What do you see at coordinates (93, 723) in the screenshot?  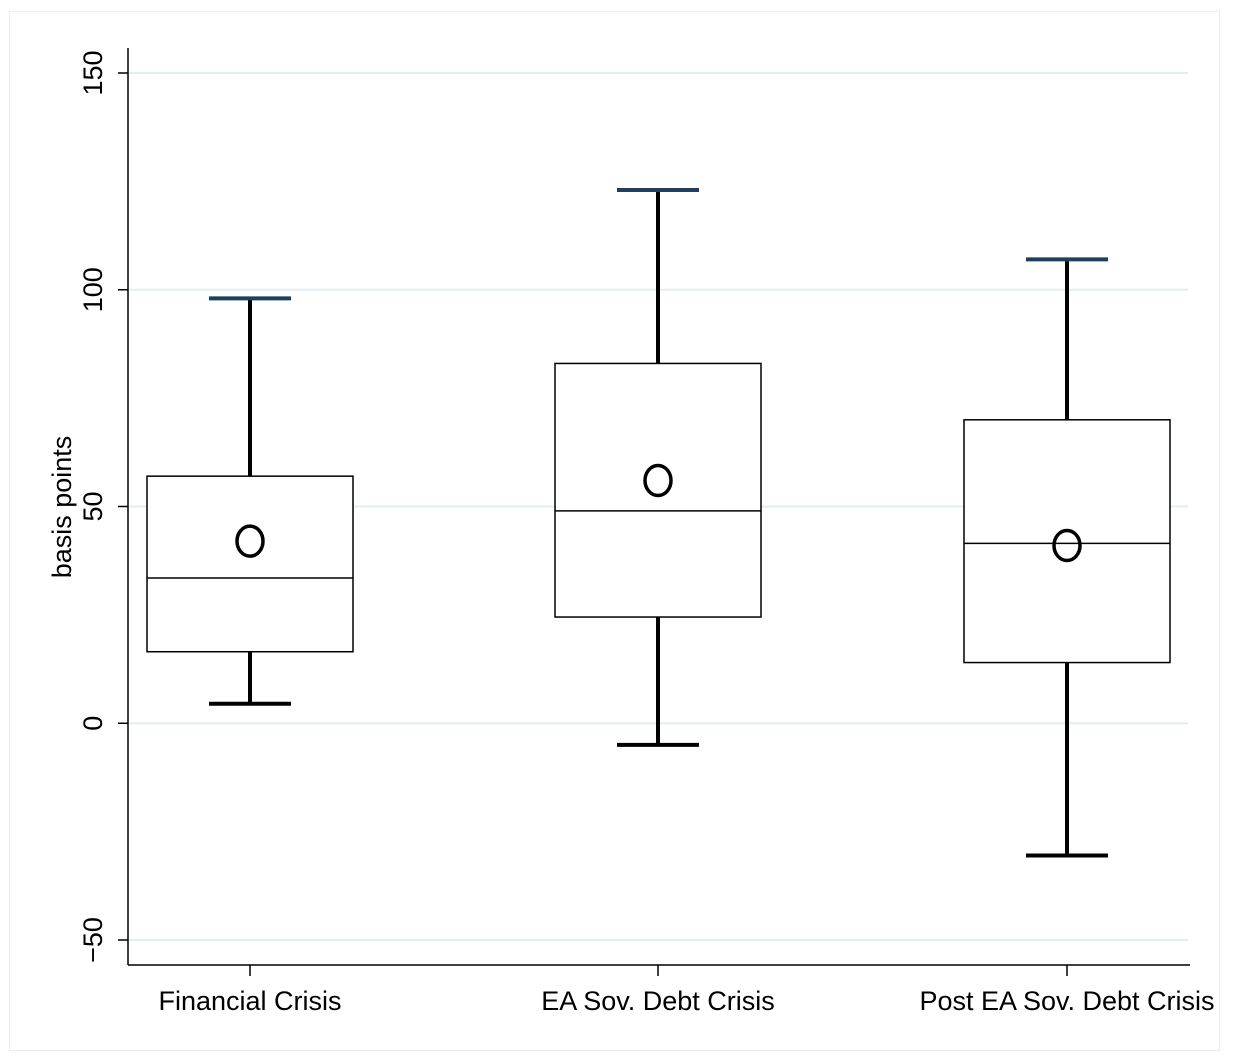 I see `y-tick-label: 0` at bounding box center [93, 723].